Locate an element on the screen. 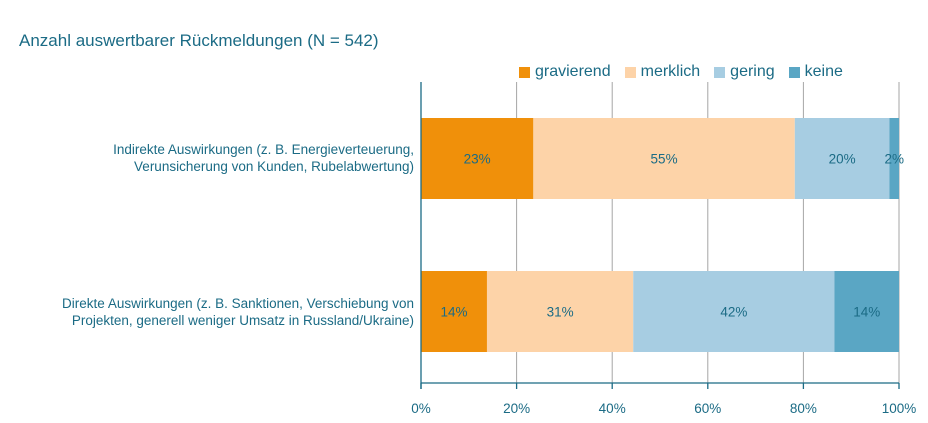 The height and width of the screenshot is (423, 928). data-label-gering-0: 20% is located at coordinates (842, 159).